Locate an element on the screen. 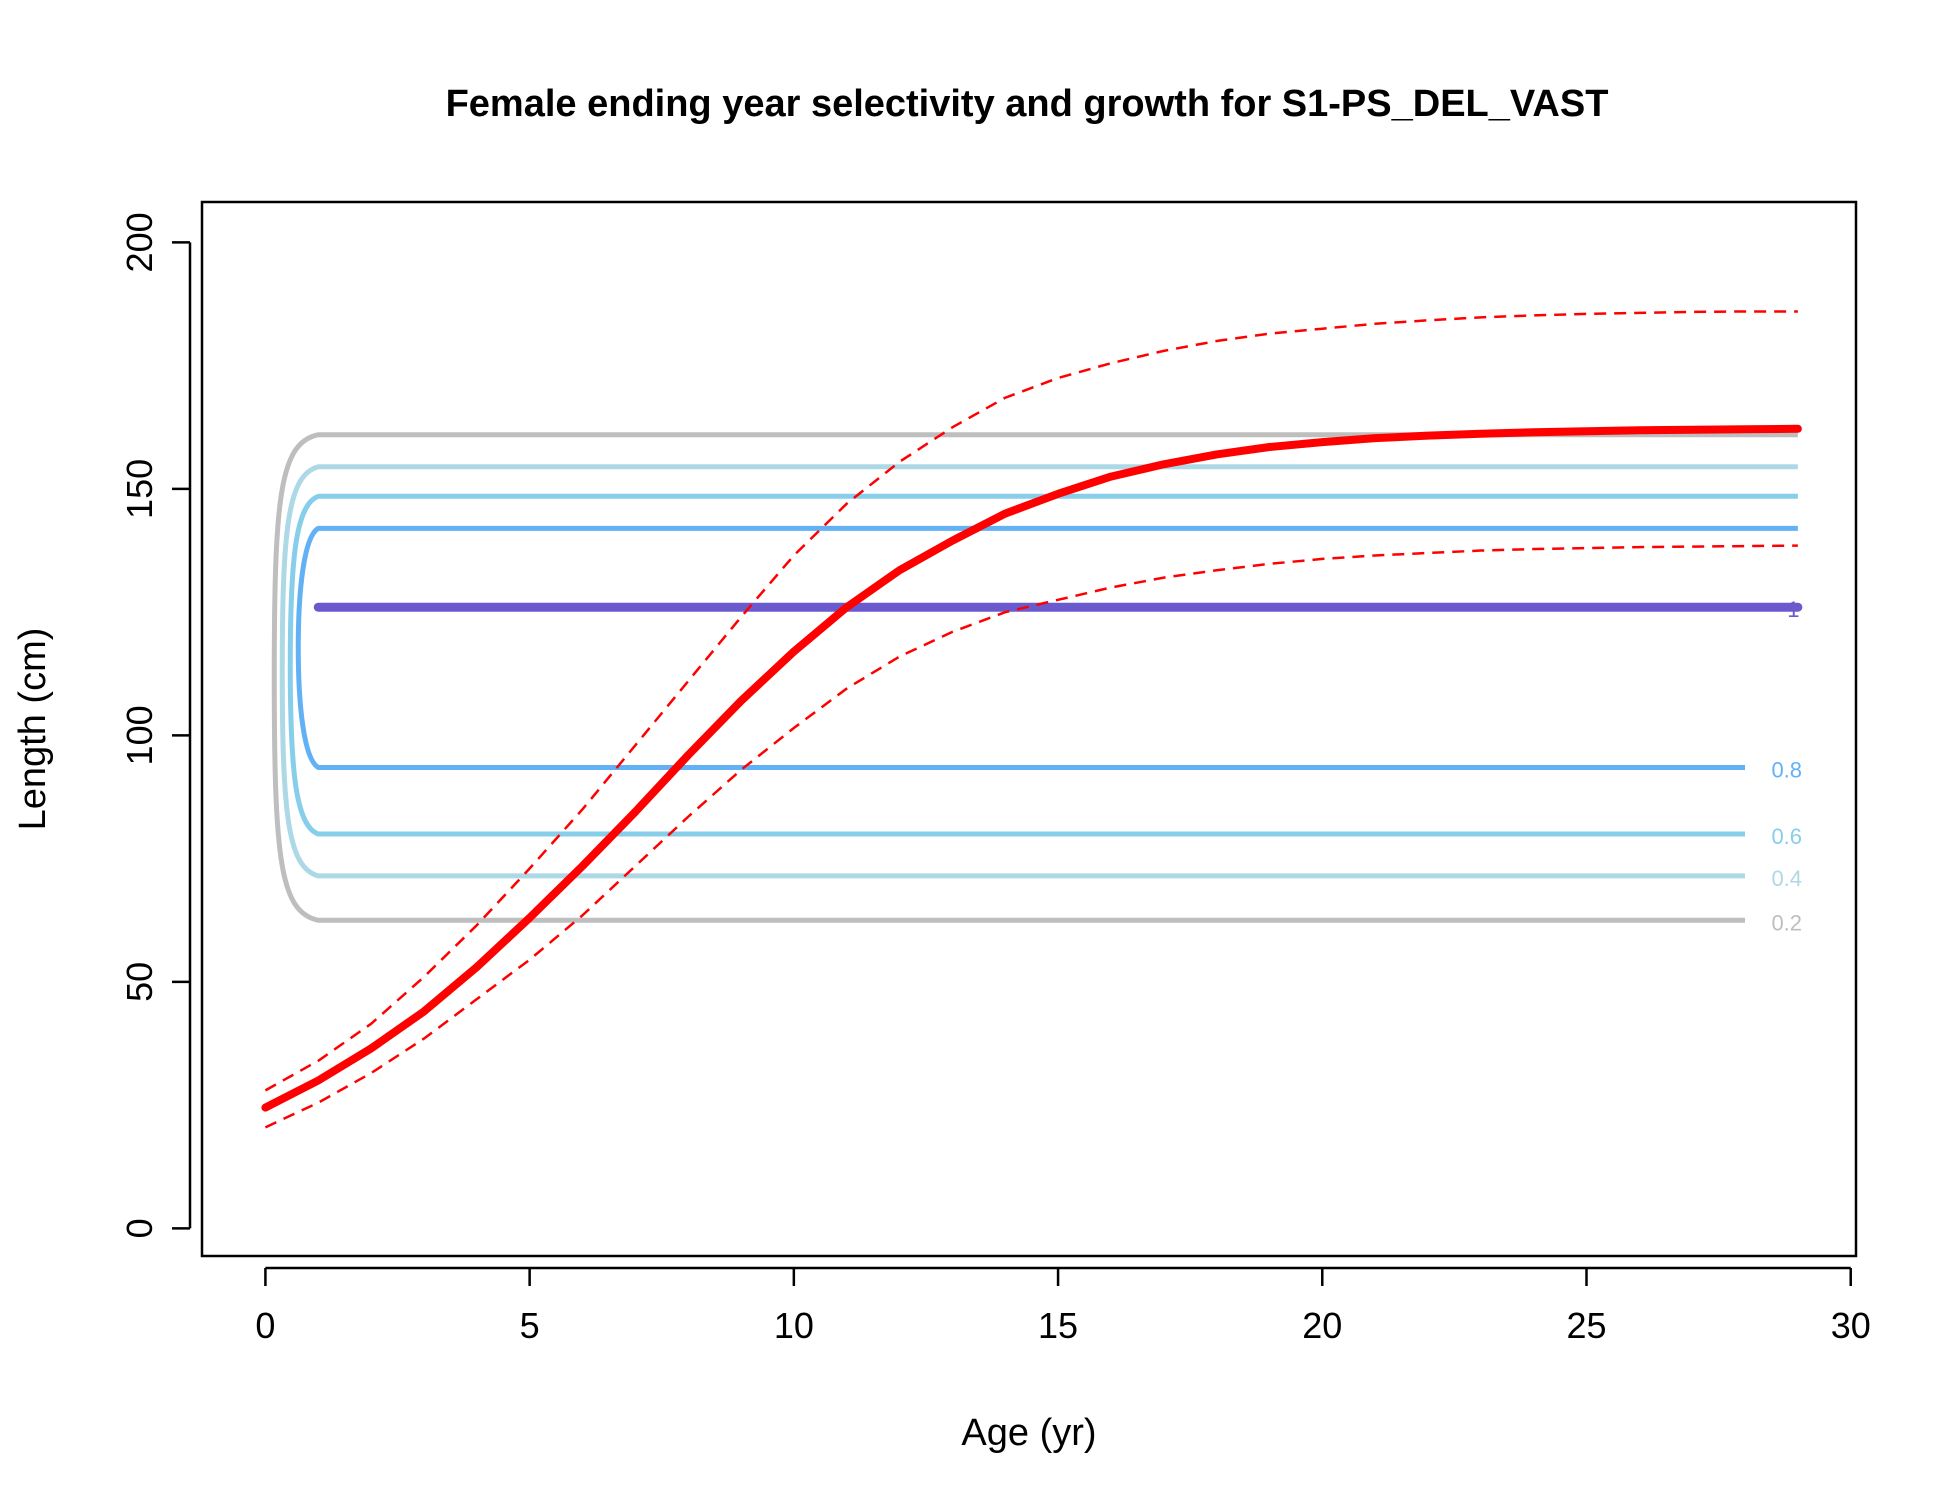 The image size is (1950, 1500). contour-label: 0.2 is located at coordinates (1786, 922).